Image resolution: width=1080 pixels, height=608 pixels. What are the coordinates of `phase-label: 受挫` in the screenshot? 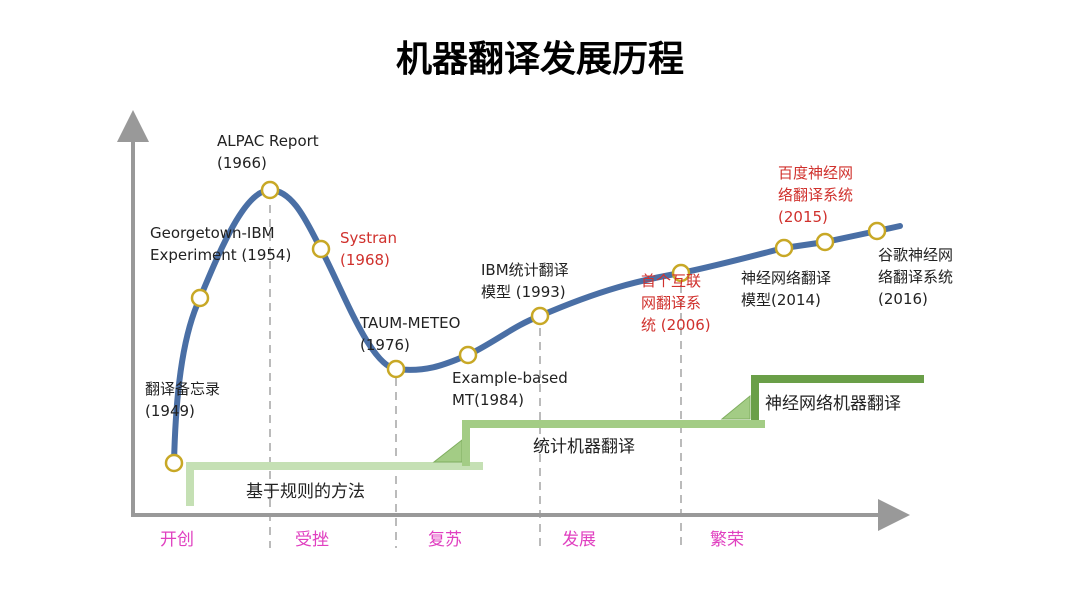 It's located at (312, 540).